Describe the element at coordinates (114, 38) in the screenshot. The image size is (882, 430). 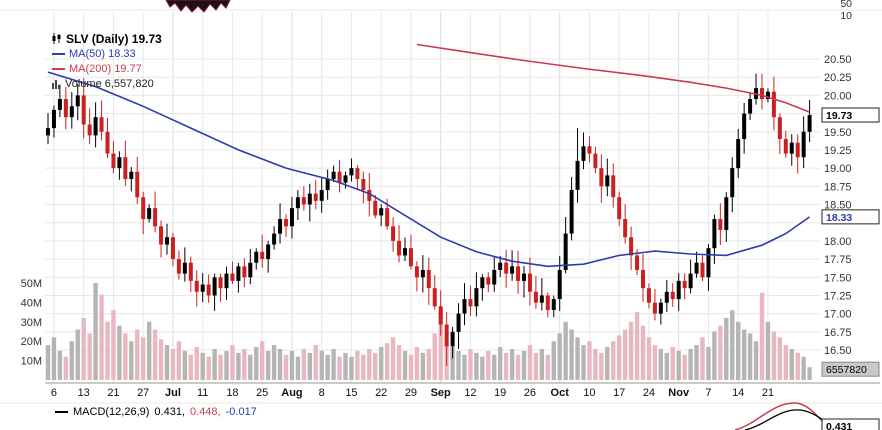
I see `symbol-title-text: SLV (Daily) 19.73` at that location.